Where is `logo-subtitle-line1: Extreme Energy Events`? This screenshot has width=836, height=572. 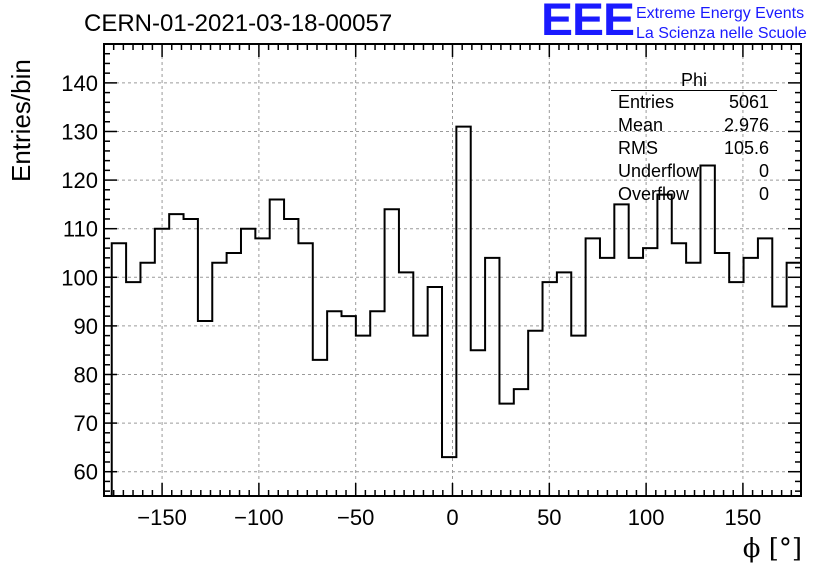 logo-subtitle-line1: Extreme Energy Events is located at coordinates (720, 13).